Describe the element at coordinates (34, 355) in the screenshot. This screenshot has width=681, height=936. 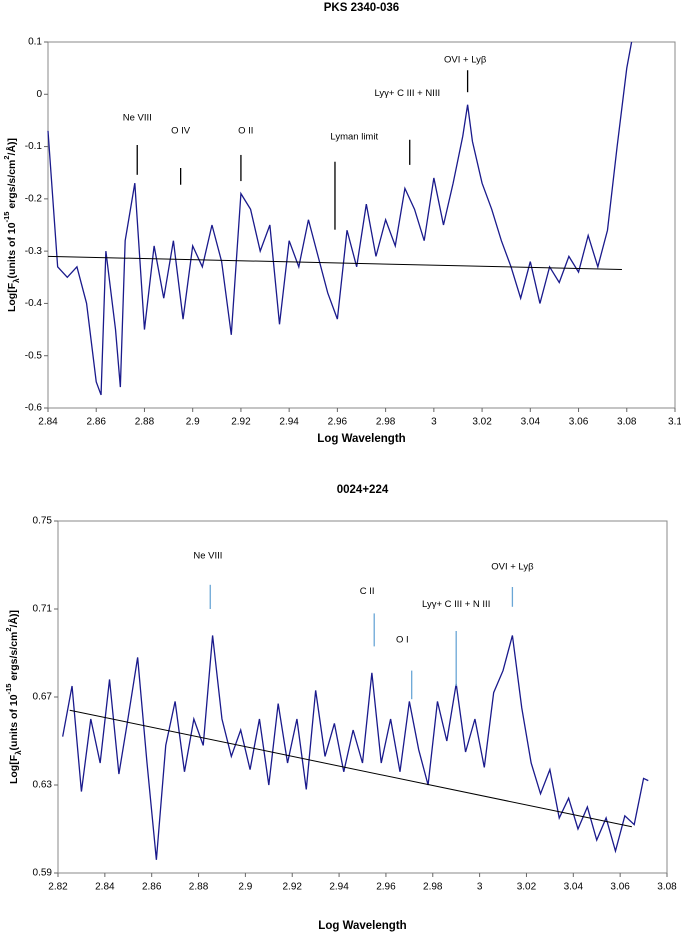
I see `y-tick-label: -0.5` at that location.